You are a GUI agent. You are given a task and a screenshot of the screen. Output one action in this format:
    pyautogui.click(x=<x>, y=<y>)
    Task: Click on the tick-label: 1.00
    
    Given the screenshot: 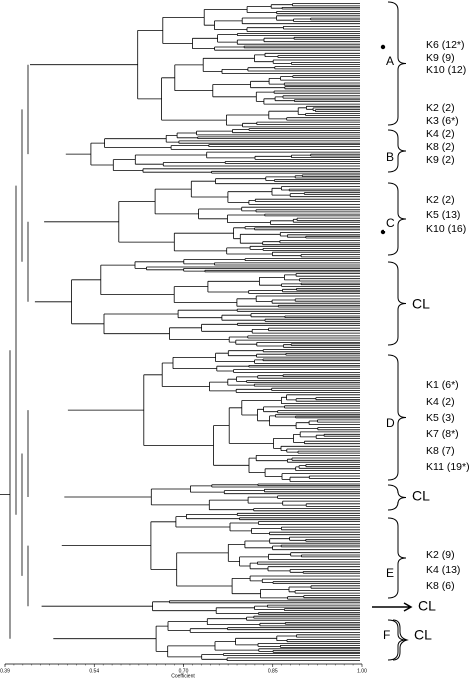 What is the action you would take?
    pyautogui.click(x=362, y=671)
    